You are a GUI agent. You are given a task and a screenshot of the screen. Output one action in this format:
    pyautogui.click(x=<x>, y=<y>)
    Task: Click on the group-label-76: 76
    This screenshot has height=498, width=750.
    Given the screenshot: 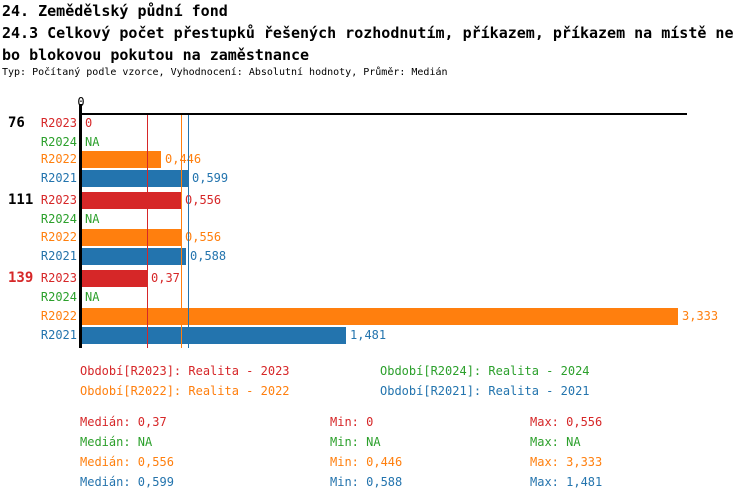 What is the action you would take?
    pyautogui.click(x=16, y=123)
    